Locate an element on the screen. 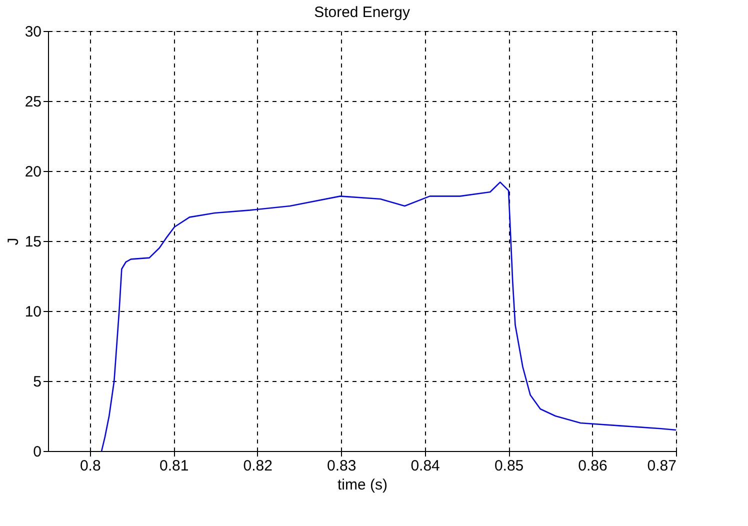 This screenshot has height=526, width=748. y-tick-label: 20 is located at coordinates (33, 172).